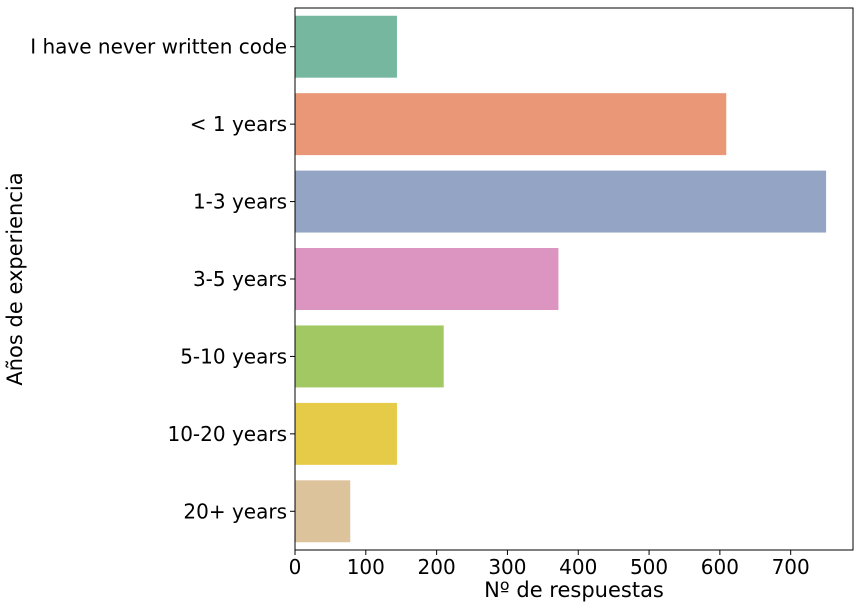 The image size is (860, 607). I want to click on x-tick-label: 600, so click(720, 567).